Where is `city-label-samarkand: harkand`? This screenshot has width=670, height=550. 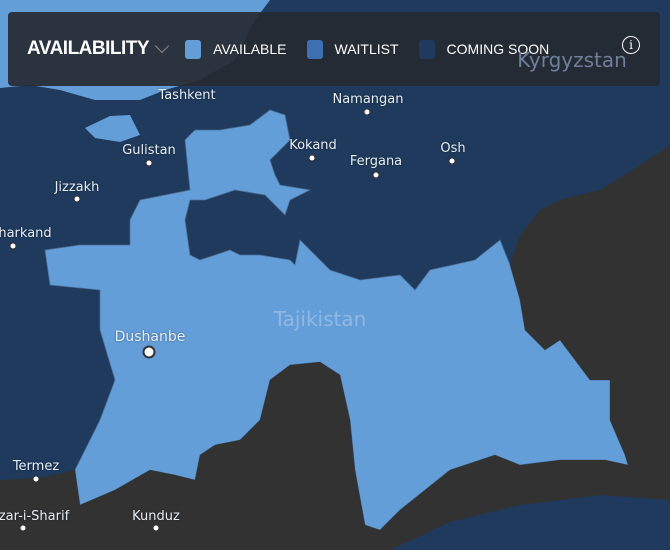 city-label-samarkand: harkand is located at coordinates (26, 233).